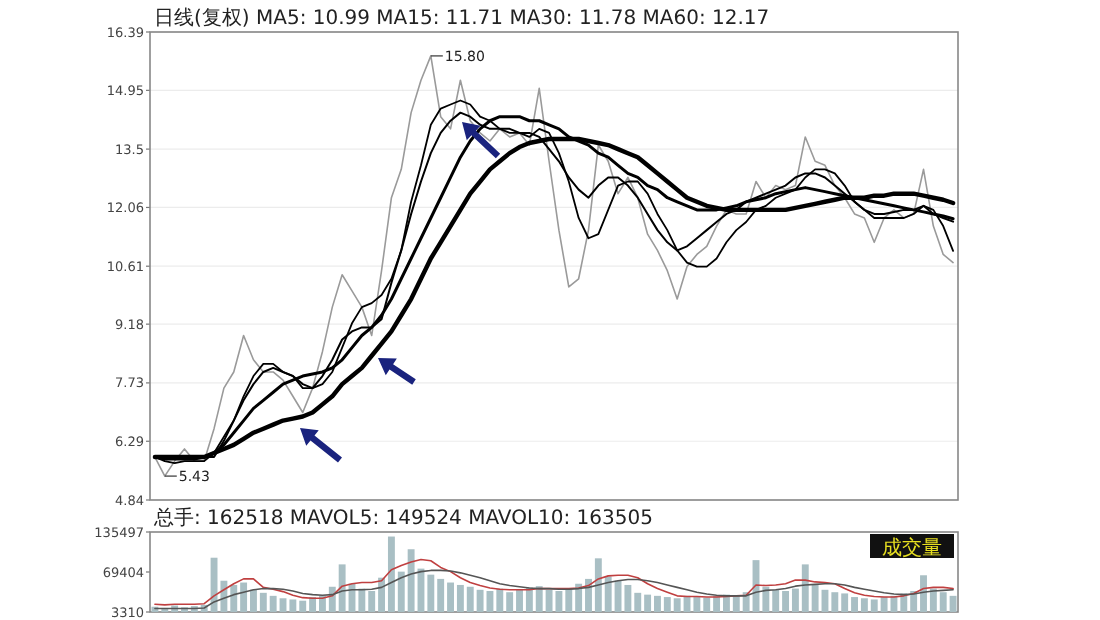  I want to click on annotation: 成交量, so click(912, 548).